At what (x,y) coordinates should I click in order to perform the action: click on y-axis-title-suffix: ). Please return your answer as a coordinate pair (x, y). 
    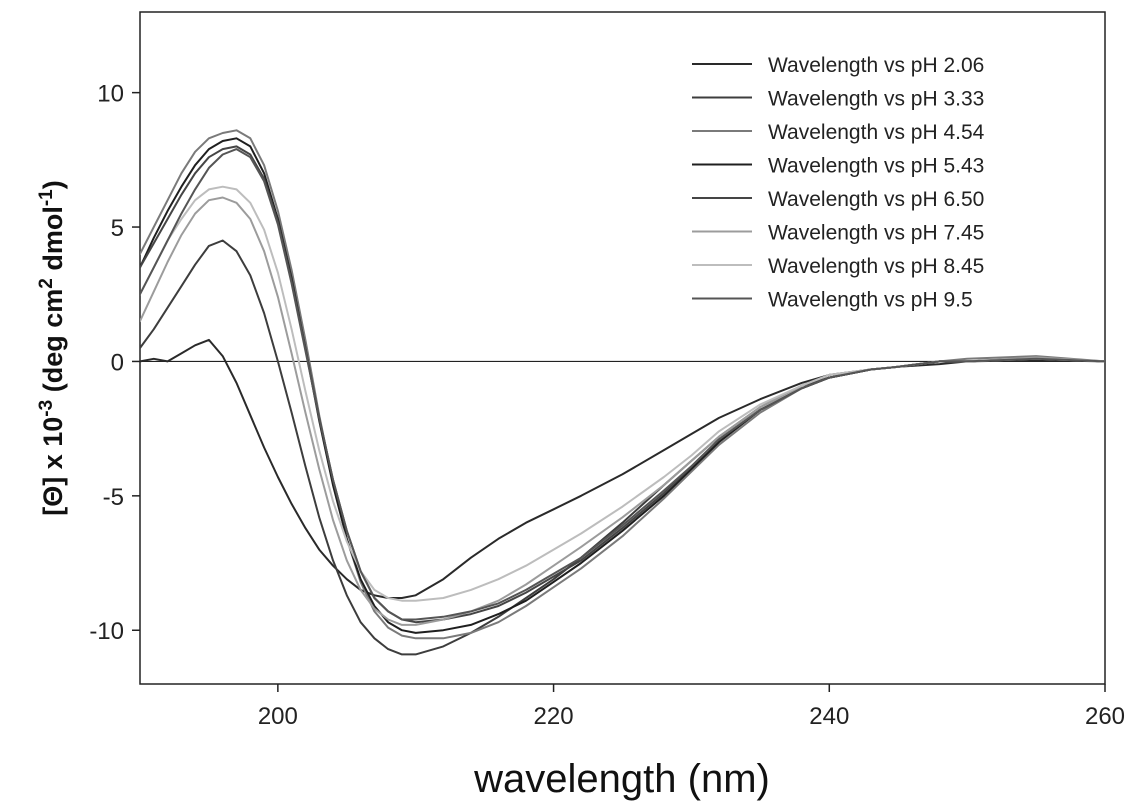
    Looking at the image, I should click on (53, 184).